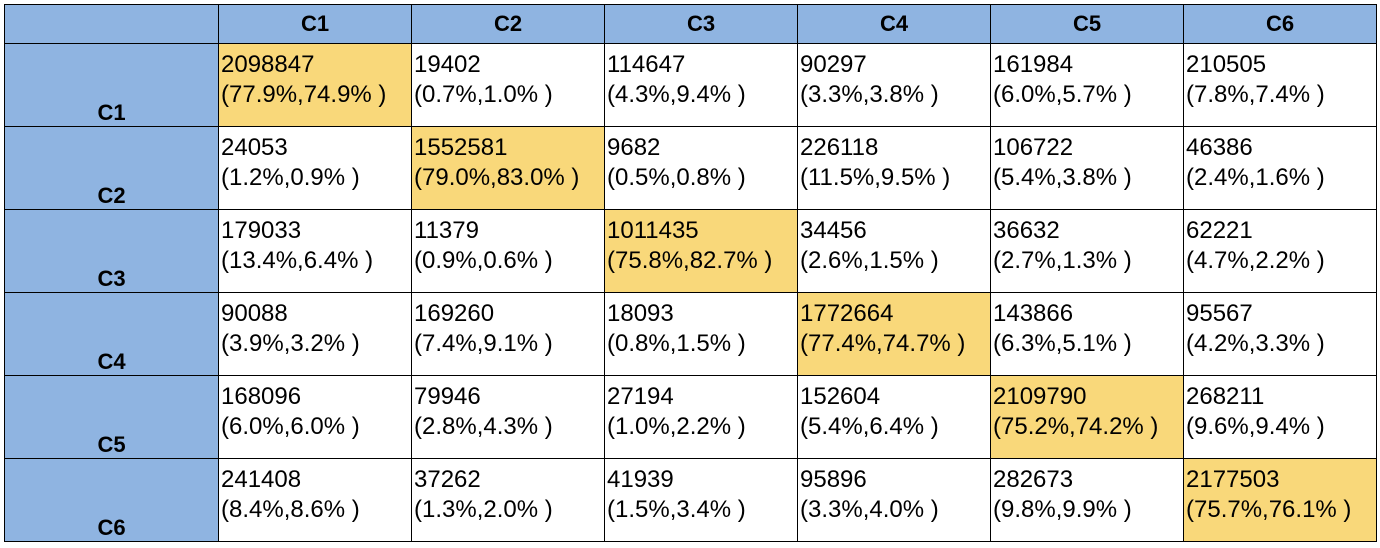 The image size is (1380, 548). What do you see at coordinates (894, 244) in the screenshot?
I see `cell-content: 34456 (2.6%,1.5% )` at bounding box center [894, 244].